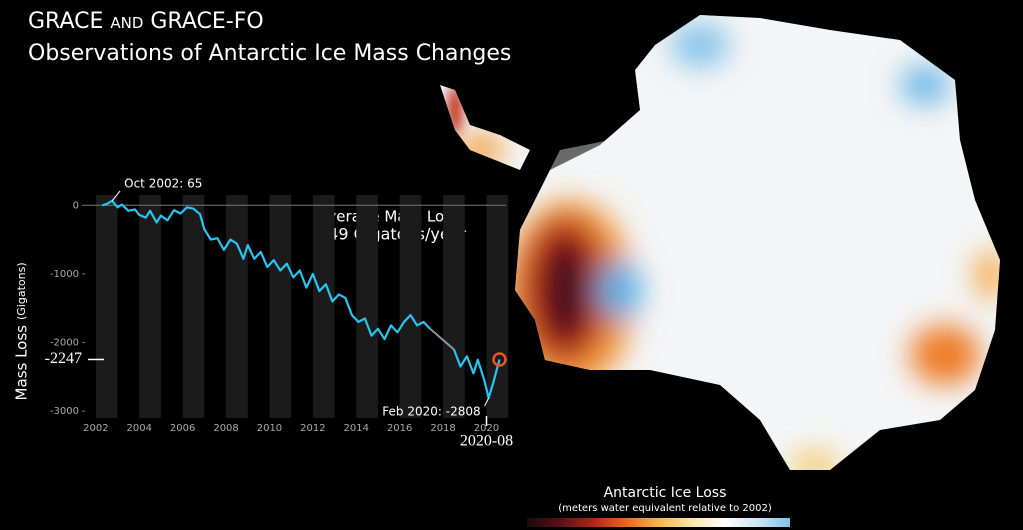 This screenshot has width=1023, height=530. What do you see at coordinates (399, 428) in the screenshot?
I see `x-tick-label: 2016` at bounding box center [399, 428].